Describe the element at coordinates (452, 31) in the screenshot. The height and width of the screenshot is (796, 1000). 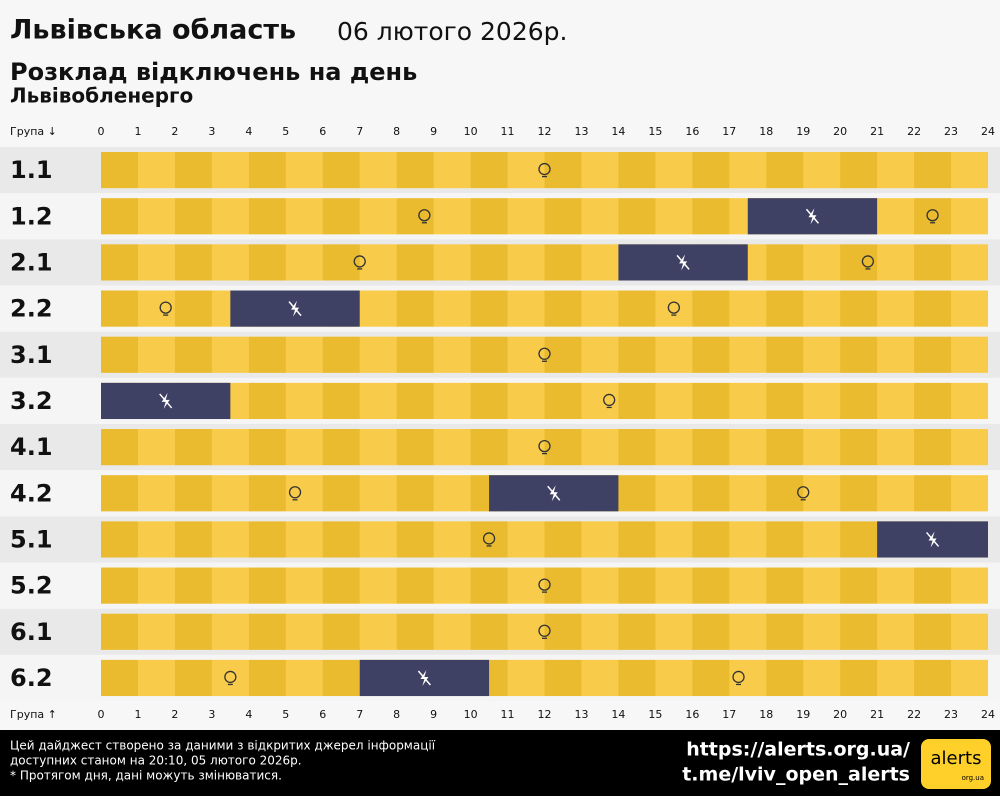
I see `date: 06 лютого 2026р.` at that location.